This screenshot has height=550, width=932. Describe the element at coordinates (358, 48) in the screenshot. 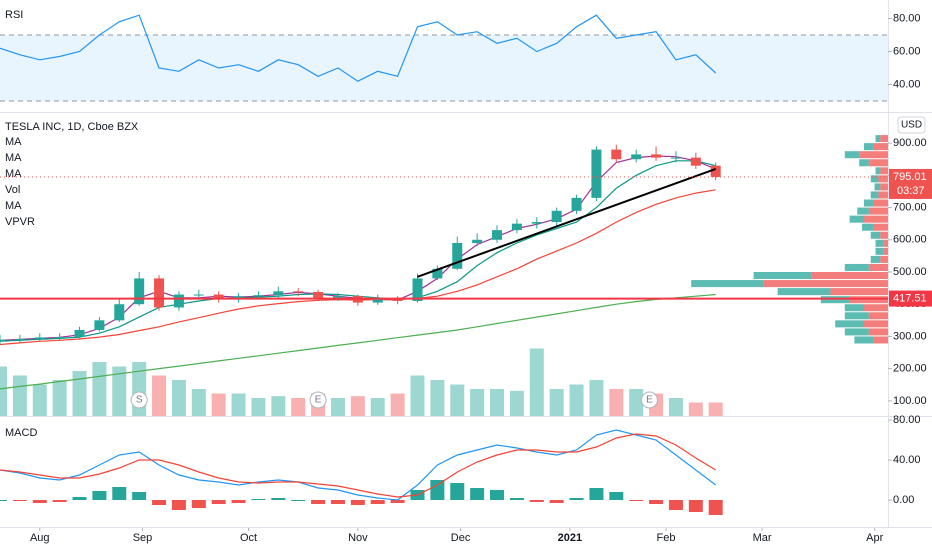

I see `rsi-line` at that location.